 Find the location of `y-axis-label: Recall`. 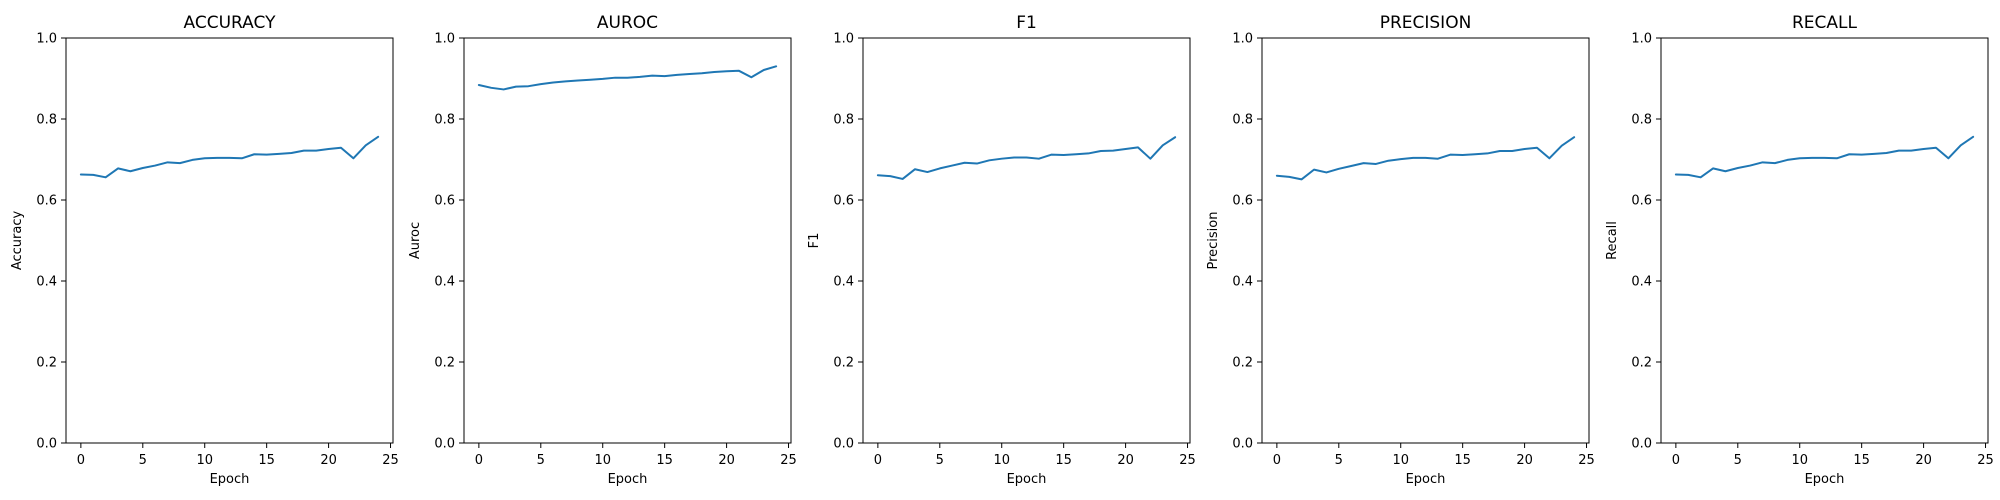

y-axis-label: Recall is located at coordinates (1612, 240).